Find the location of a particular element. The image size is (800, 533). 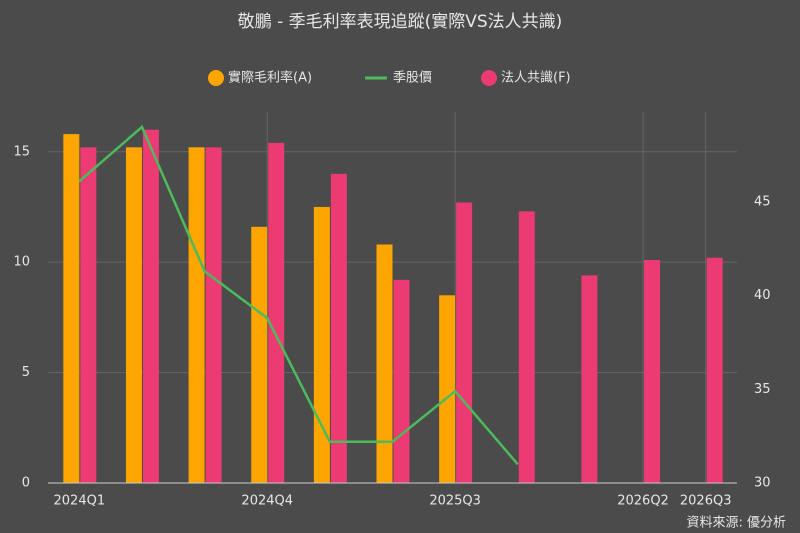

y2-tick-label: 45 is located at coordinates (762, 201).